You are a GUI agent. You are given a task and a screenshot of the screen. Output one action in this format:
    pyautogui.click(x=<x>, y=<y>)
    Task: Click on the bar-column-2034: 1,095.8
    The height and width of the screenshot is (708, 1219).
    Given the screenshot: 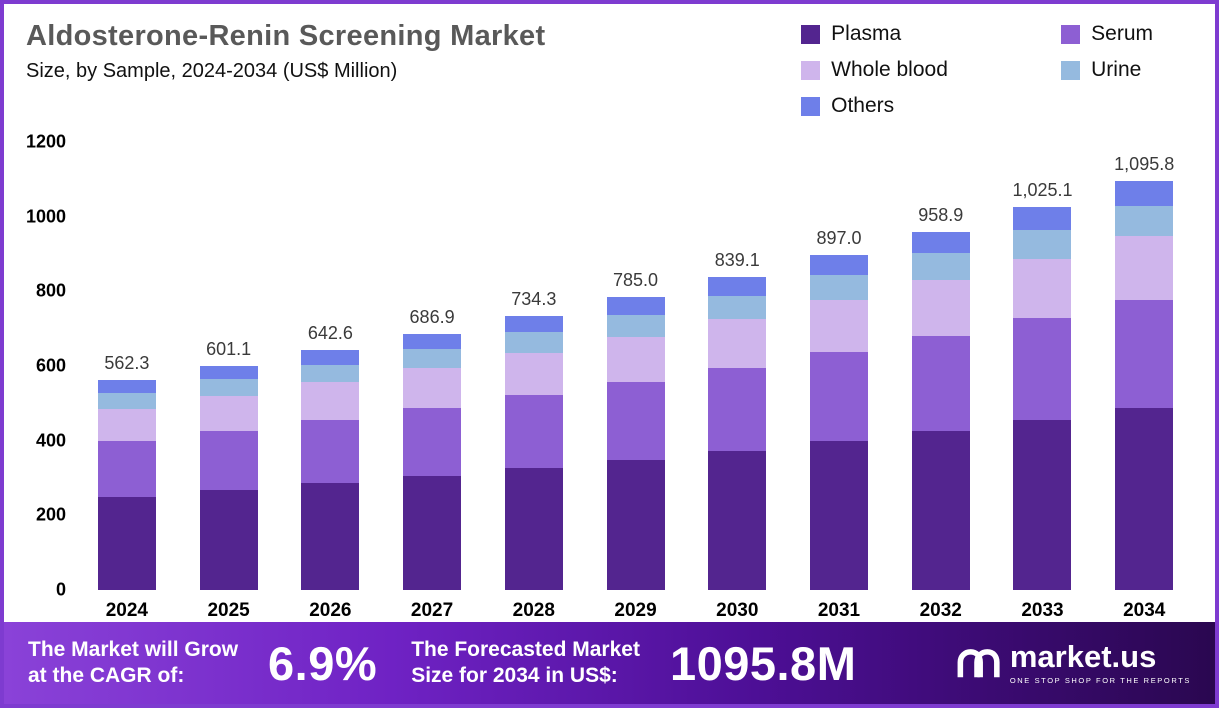 What is the action you would take?
    pyautogui.click(x=1144, y=366)
    